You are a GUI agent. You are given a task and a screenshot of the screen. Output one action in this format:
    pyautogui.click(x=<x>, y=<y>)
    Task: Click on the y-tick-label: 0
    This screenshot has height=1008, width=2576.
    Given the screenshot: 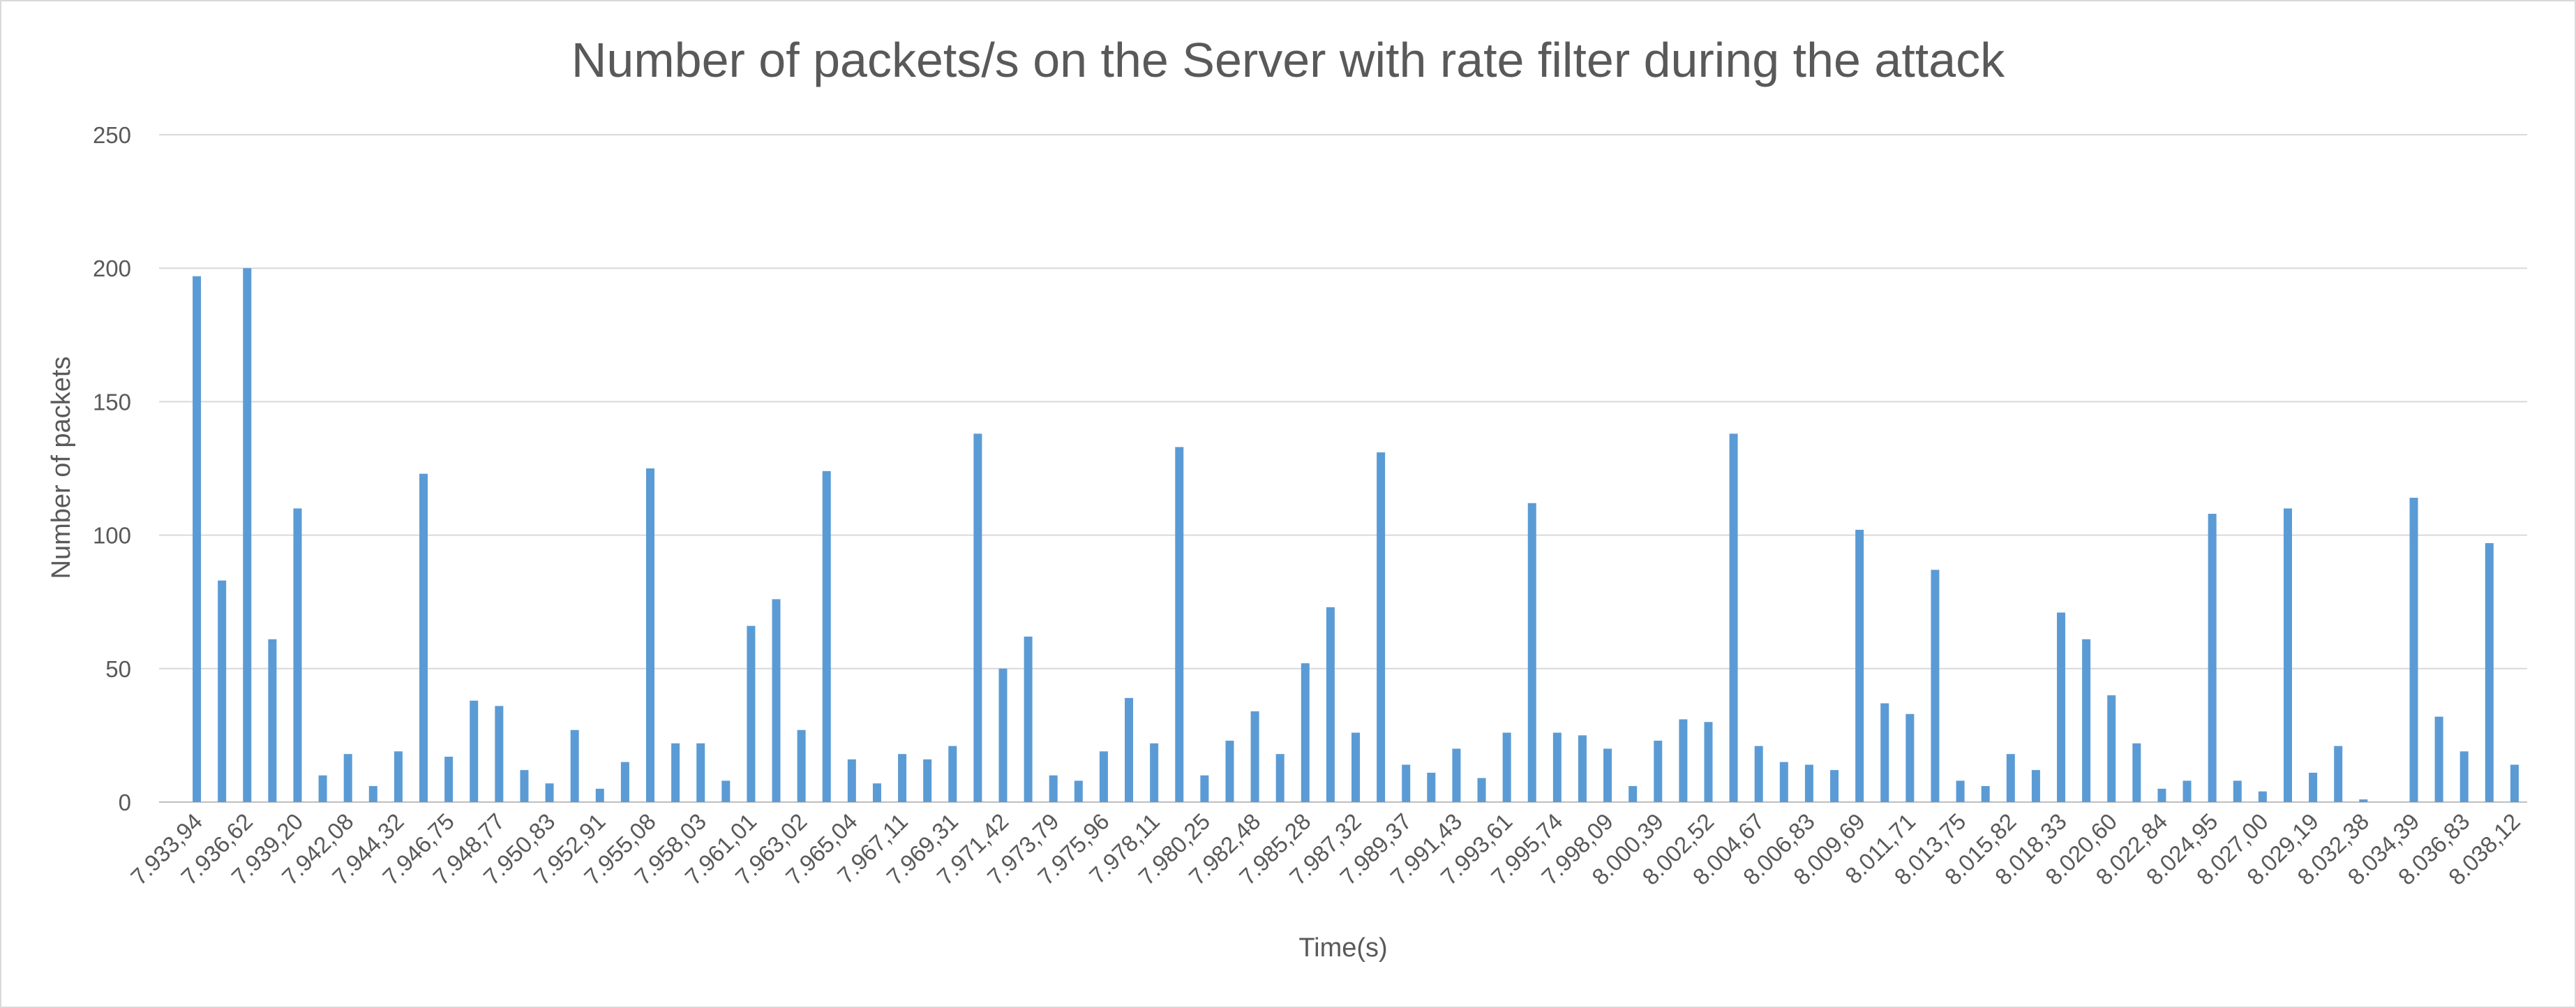 What is the action you would take?
    pyautogui.click(x=125, y=802)
    